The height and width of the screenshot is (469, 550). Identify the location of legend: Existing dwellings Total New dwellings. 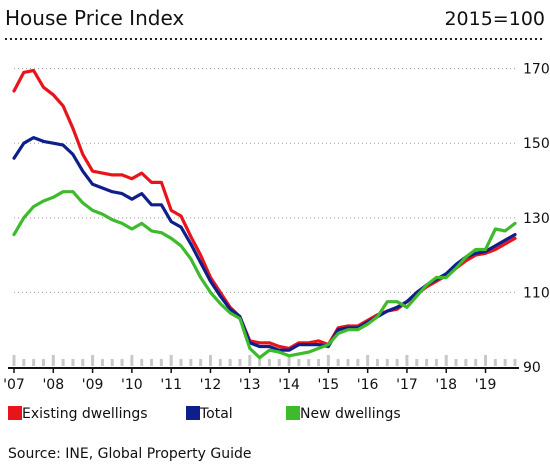
(204, 414).